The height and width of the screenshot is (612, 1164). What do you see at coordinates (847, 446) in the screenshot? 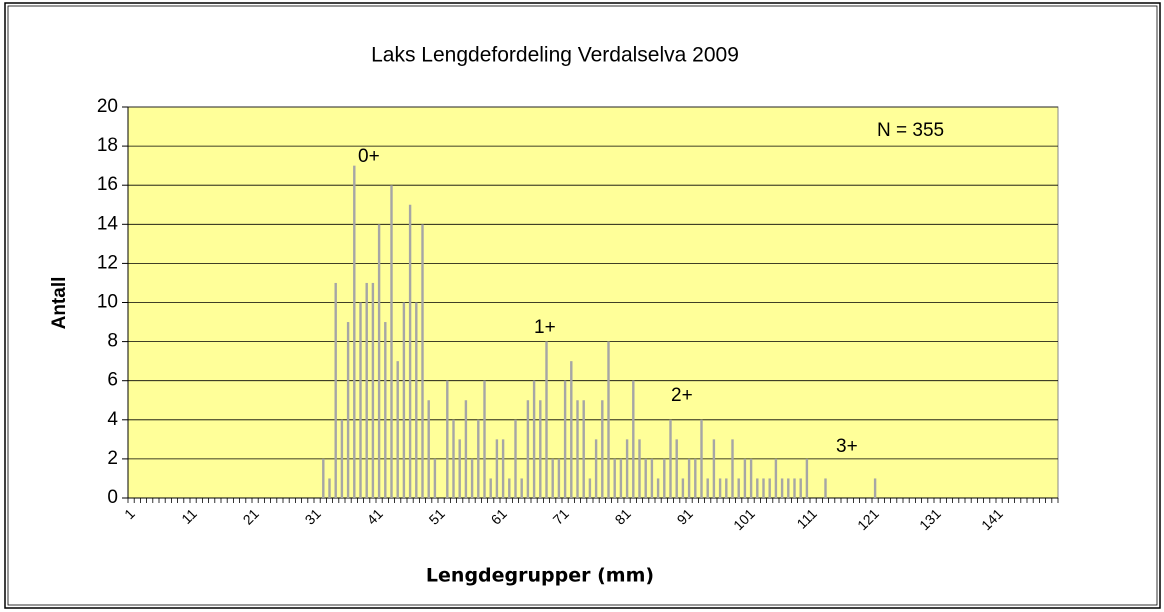
I see `annotation: 3+` at bounding box center [847, 446].